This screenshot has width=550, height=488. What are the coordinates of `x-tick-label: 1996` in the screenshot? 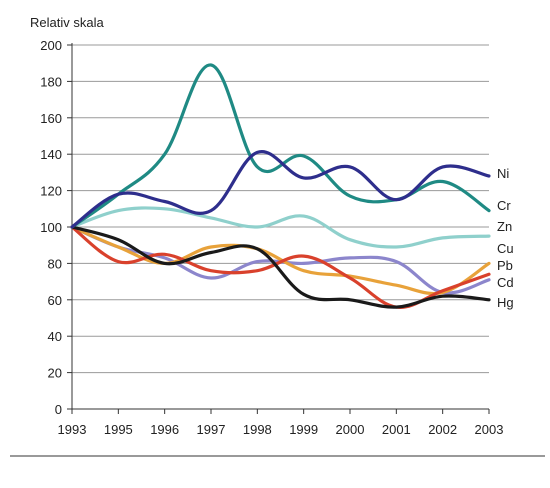 It's located at (164, 429).